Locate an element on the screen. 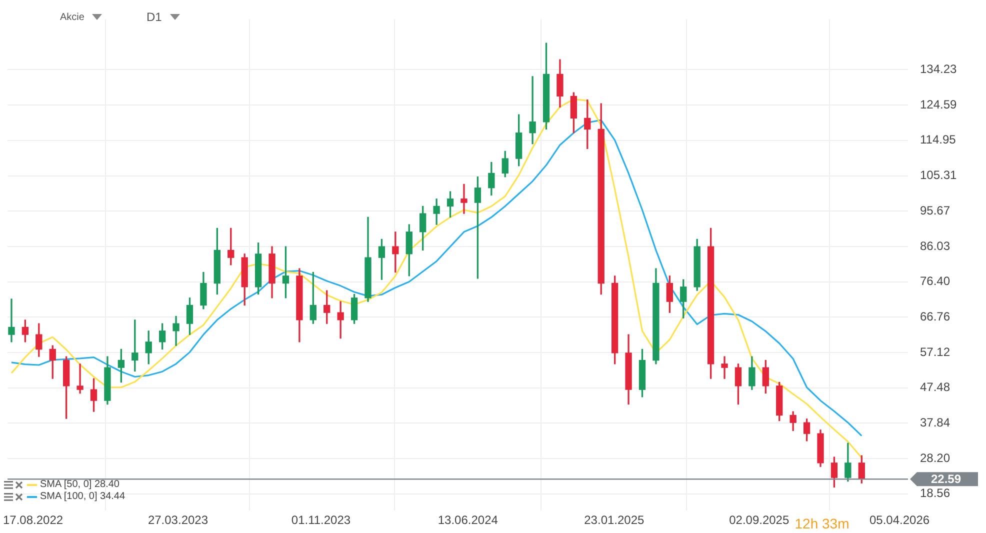 This screenshot has width=986, height=533. x-tick-label: 05.04.2026 is located at coordinates (899, 520).